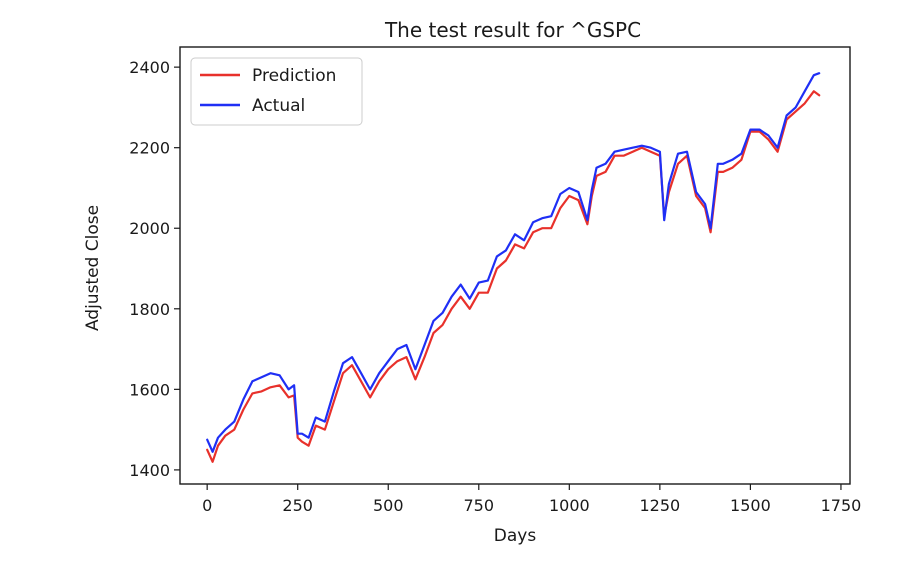 This screenshot has height=562, width=922. What do you see at coordinates (93, 268) in the screenshot?
I see `y-axis-title: Adjusted Close` at bounding box center [93, 268].